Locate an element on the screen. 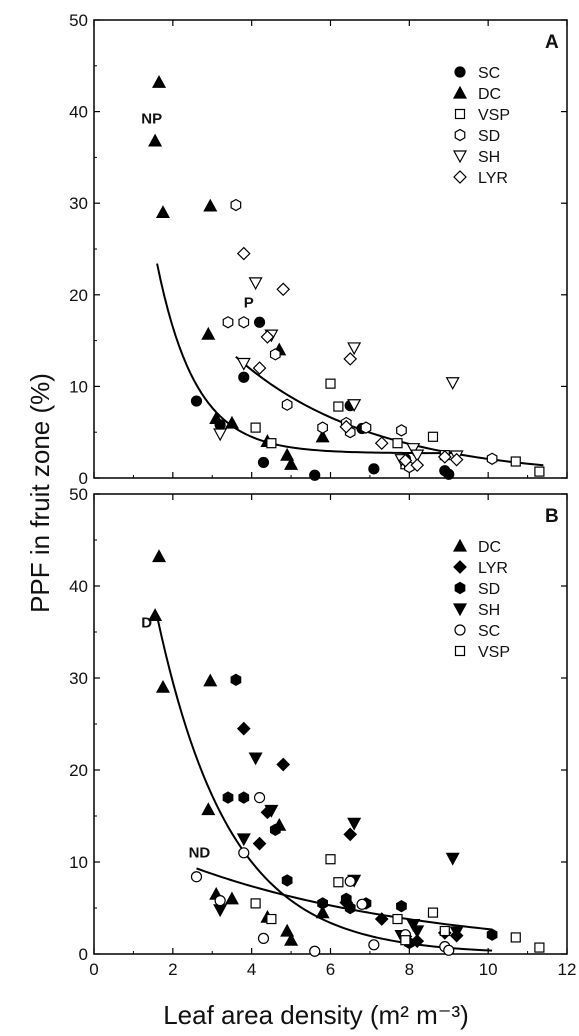  fit-curve-np is located at coordinates (304, 359).